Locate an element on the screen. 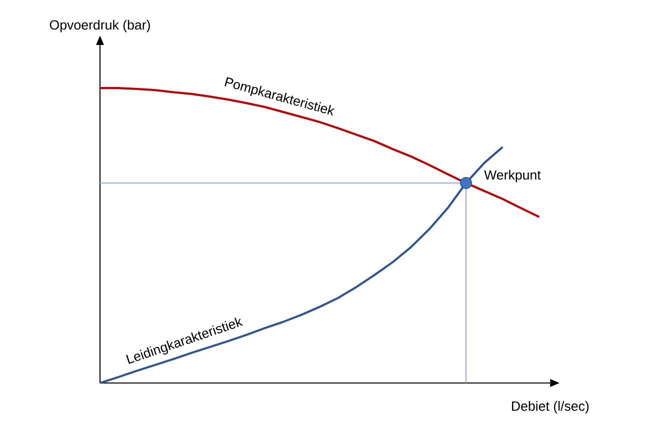 This screenshot has height=435, width=657. y-axis-title: Opvoerdruk (bar) is located at coordinates (100, 26).